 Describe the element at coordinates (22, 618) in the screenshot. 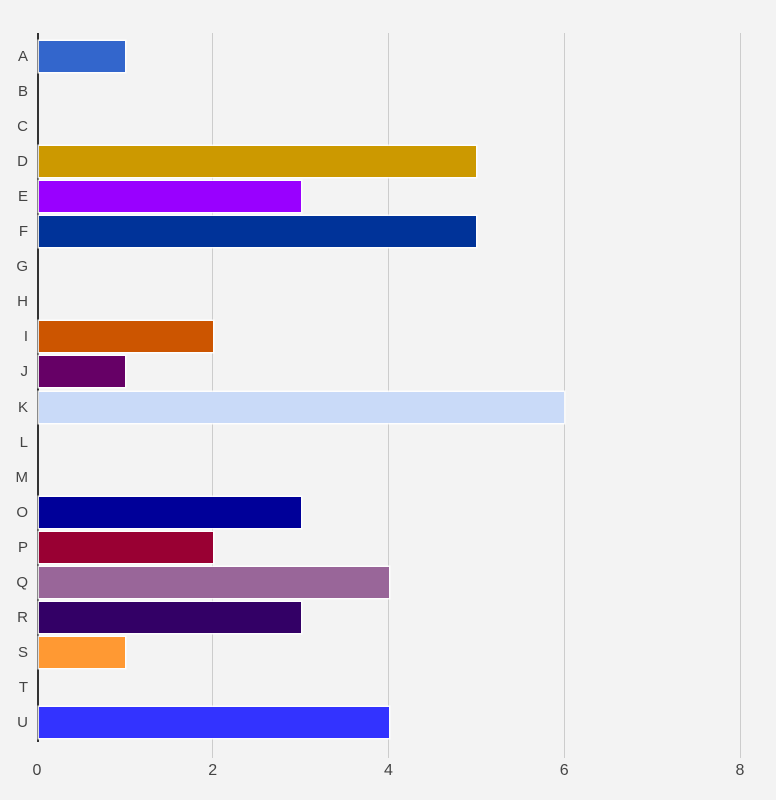

I see `y-axis-category-label: R` at that location.